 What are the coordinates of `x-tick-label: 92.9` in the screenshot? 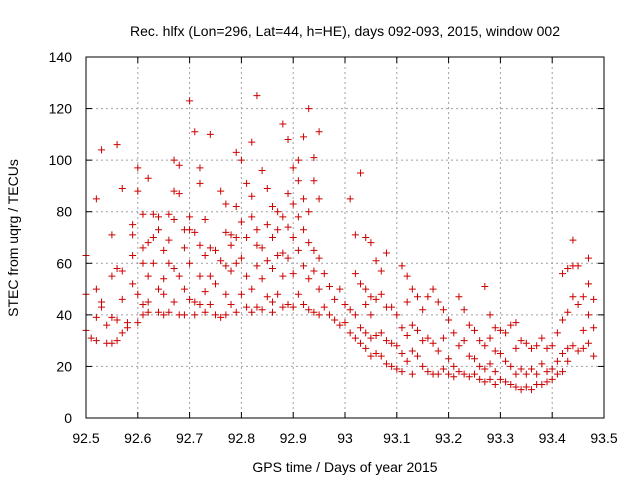 It's located at (293, 438).